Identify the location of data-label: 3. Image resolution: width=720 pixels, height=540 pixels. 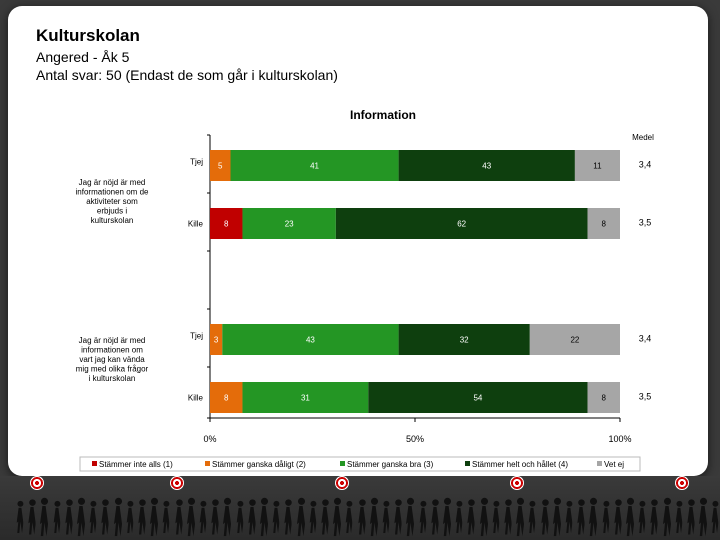
(216, 340).